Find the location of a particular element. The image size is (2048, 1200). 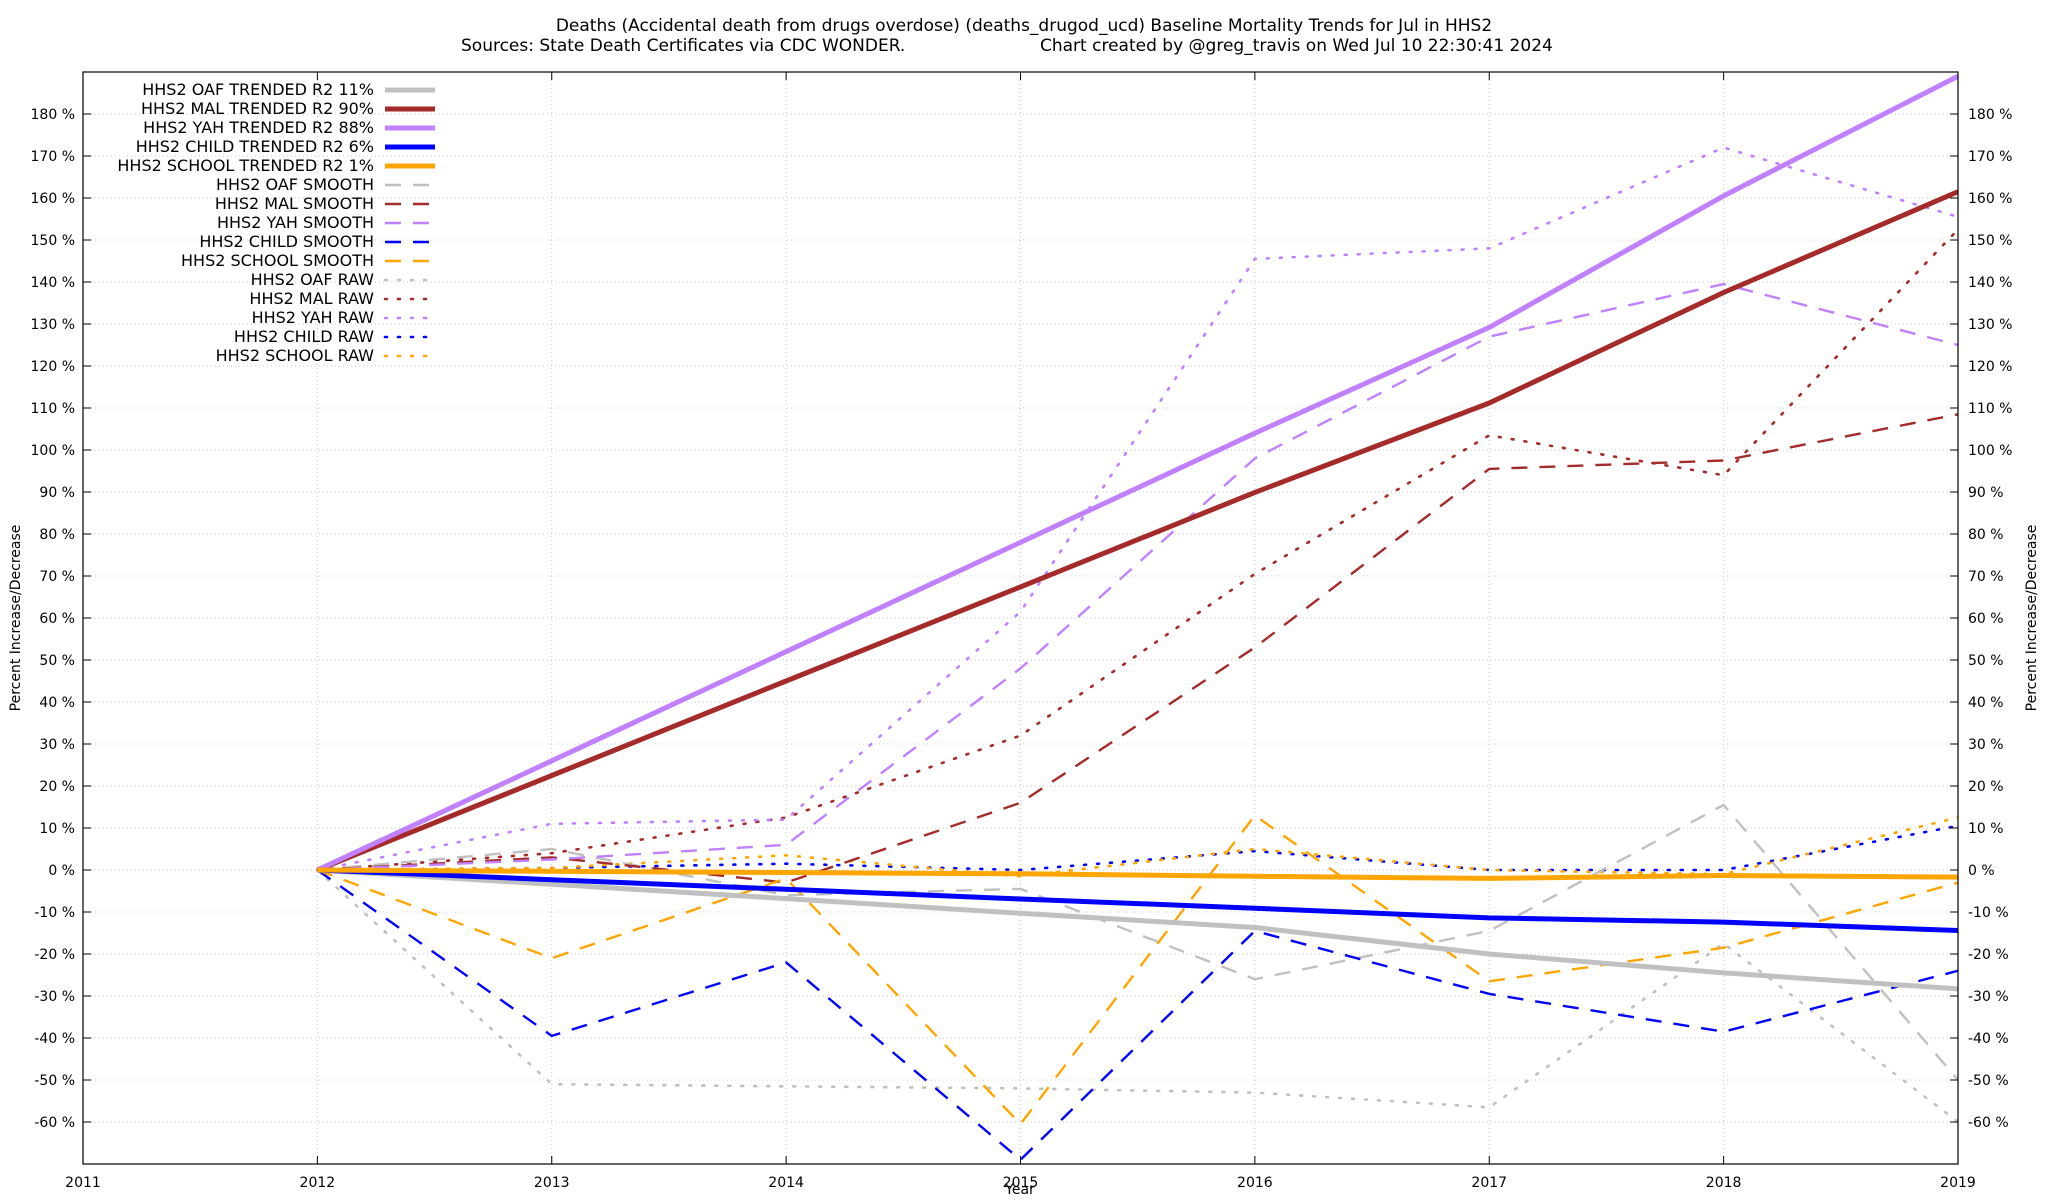

y-tick-label-left: -60 % is located at coordinates (54, 1123).